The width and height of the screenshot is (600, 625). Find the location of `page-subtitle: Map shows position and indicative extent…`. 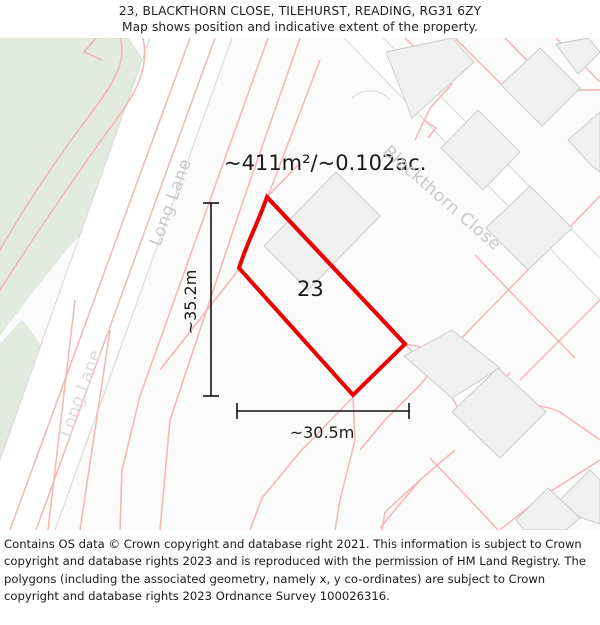

page-subtitle: Map shows position and indicative extent… is located at coordinates (300, 27).